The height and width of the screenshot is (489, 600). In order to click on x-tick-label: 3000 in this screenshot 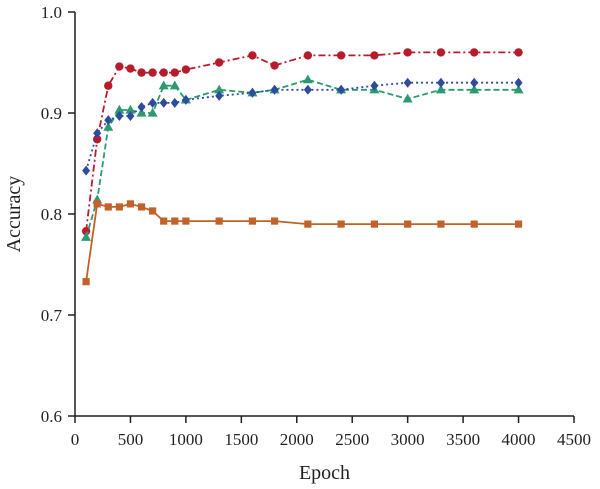, I will do `click(408, 439)`.